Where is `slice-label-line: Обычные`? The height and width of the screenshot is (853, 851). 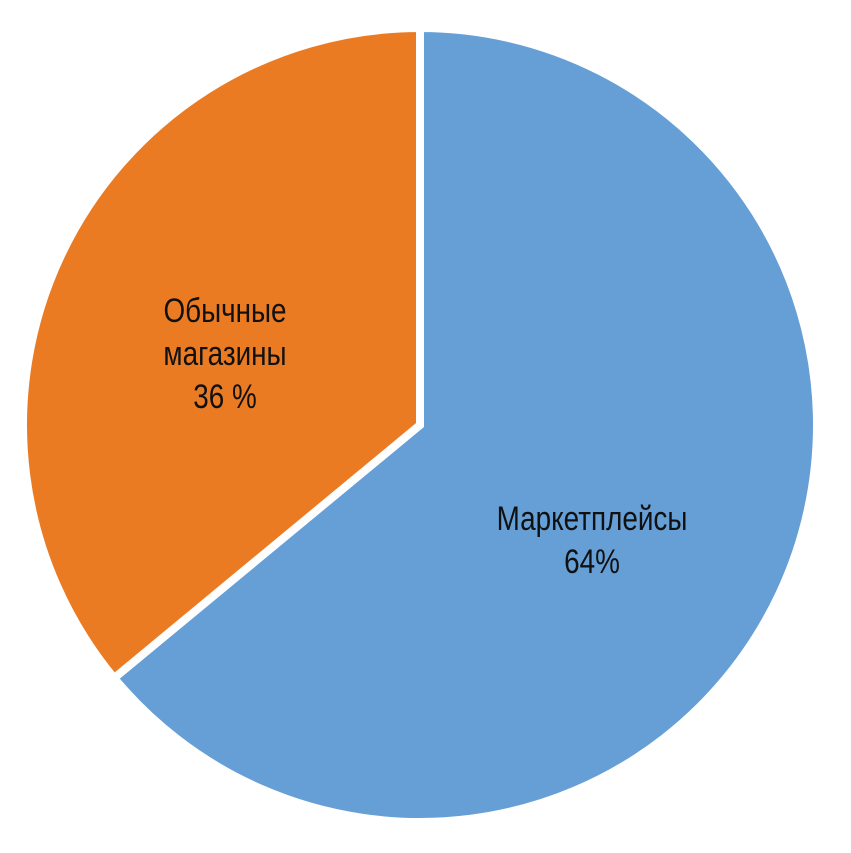
slice-label-line: Обычные is located at coordinates (224, 310).